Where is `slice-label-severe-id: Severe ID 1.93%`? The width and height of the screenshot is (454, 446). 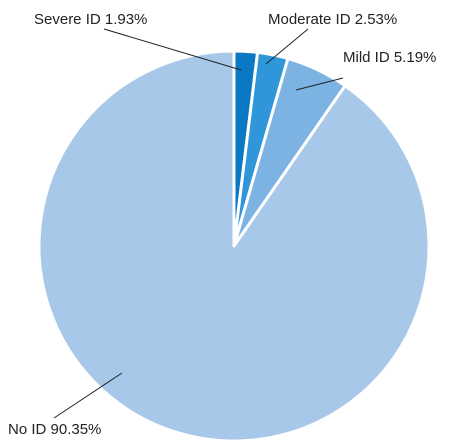 slice-label-severe-id: Severe ID 1.93% is located at coordinates (90, 19).